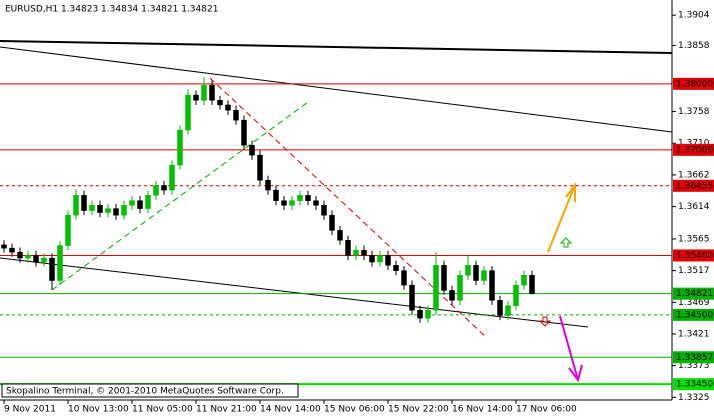  I want to click on level-label: 1.35400, so click(694, 256).